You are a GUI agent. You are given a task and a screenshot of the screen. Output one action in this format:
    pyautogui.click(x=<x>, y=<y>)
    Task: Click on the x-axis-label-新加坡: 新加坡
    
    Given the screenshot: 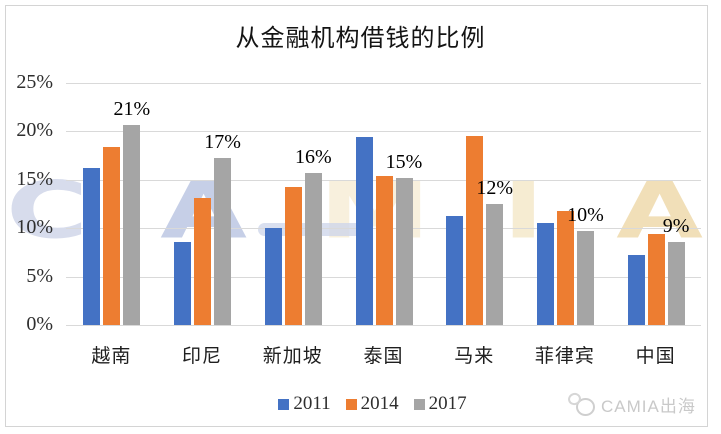 What is the action you would take?
    pyautogui.click(x=292, y=356)
    